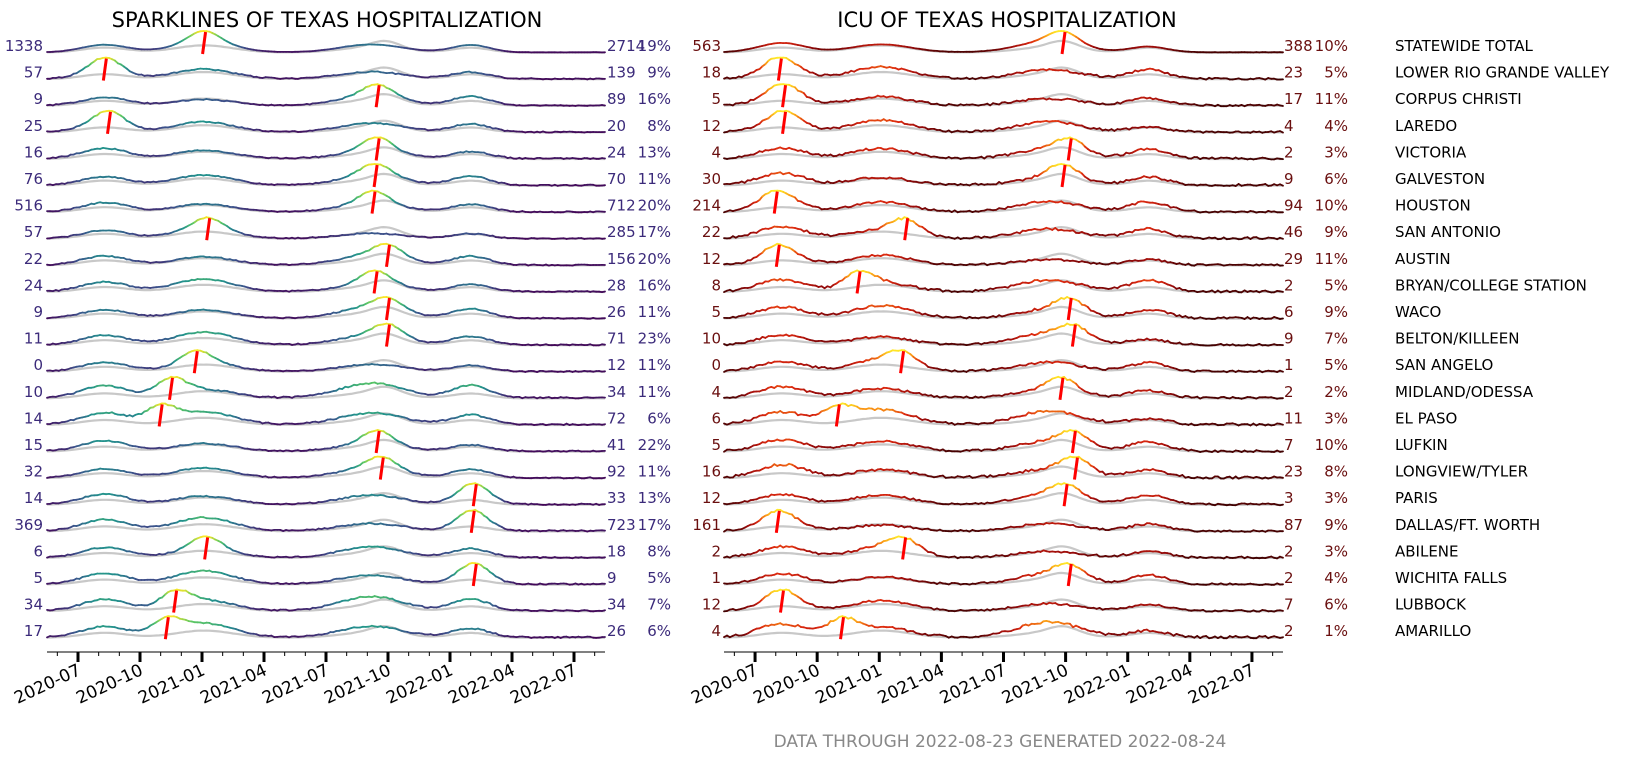 The image size is (1632, 760). I want to click on icu-current-value: 388, so click(1298, 46).